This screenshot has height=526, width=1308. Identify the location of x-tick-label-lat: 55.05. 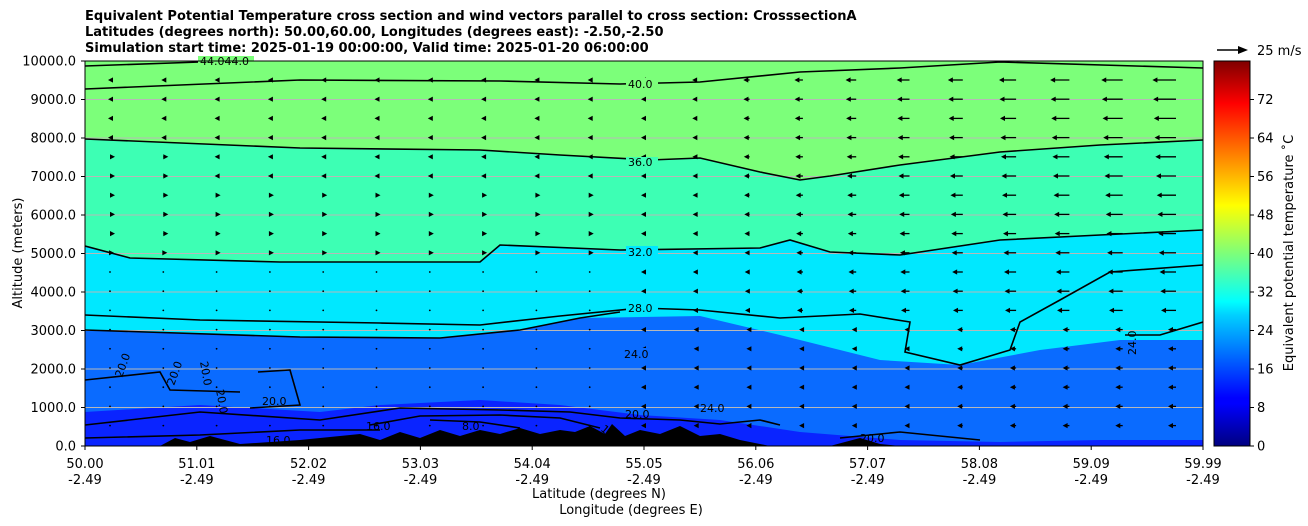
(643, 464).